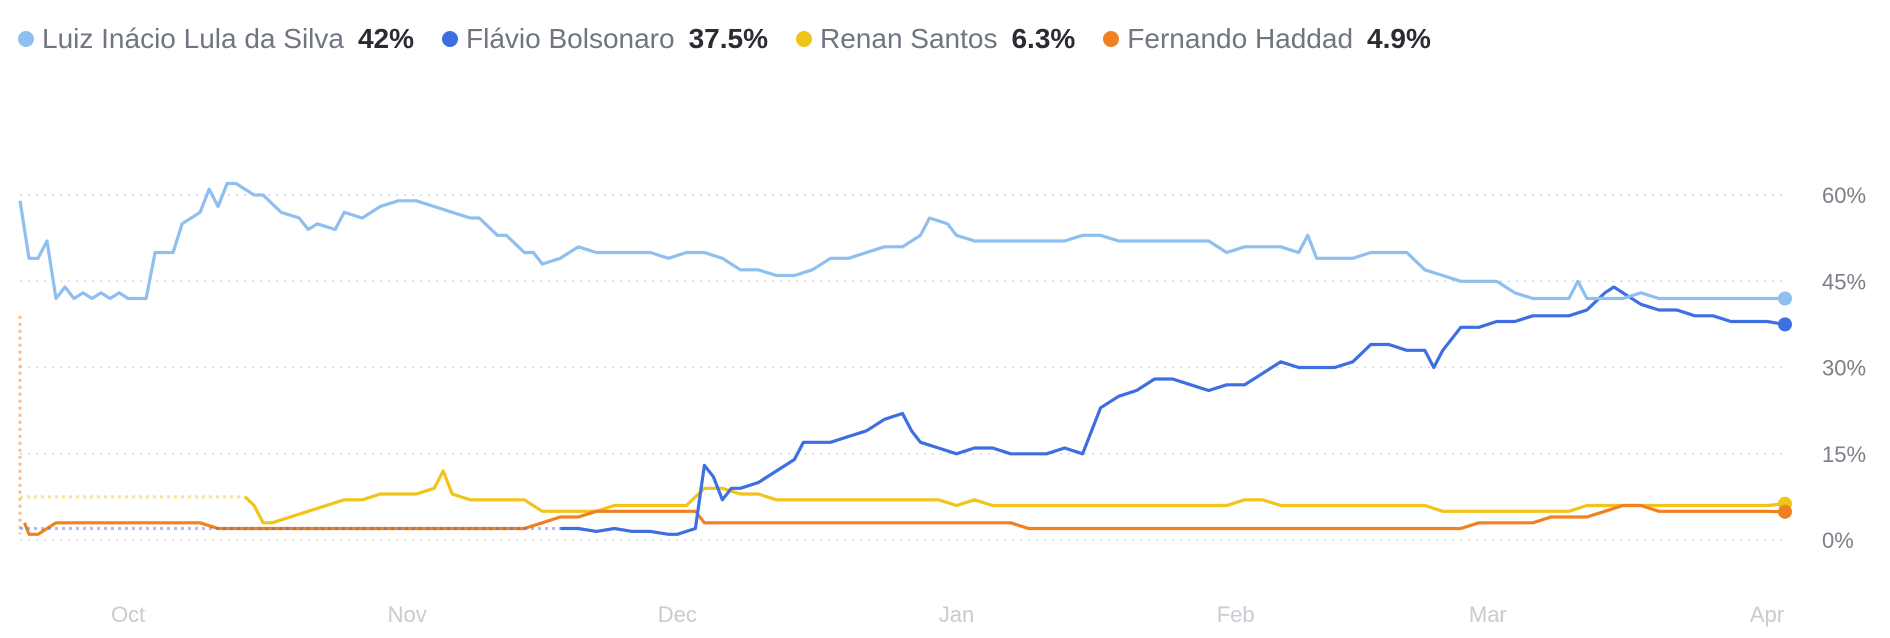  I want to click on x-tick-label: Feb, so click(1236, 614).